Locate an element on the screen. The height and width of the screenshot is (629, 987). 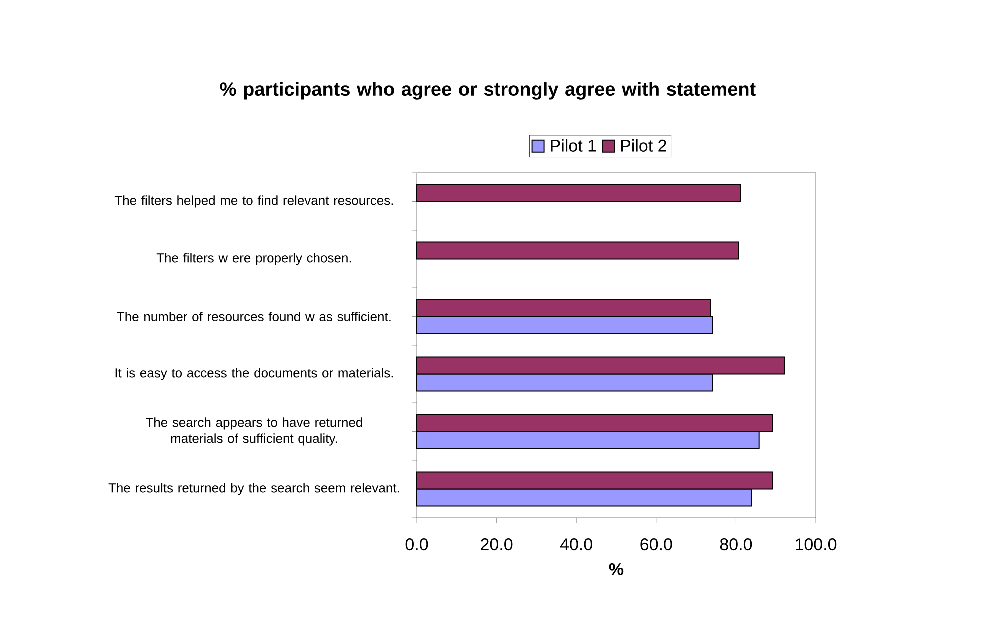
legend-label: Pilot 2 is located at coordinates (643, 145).